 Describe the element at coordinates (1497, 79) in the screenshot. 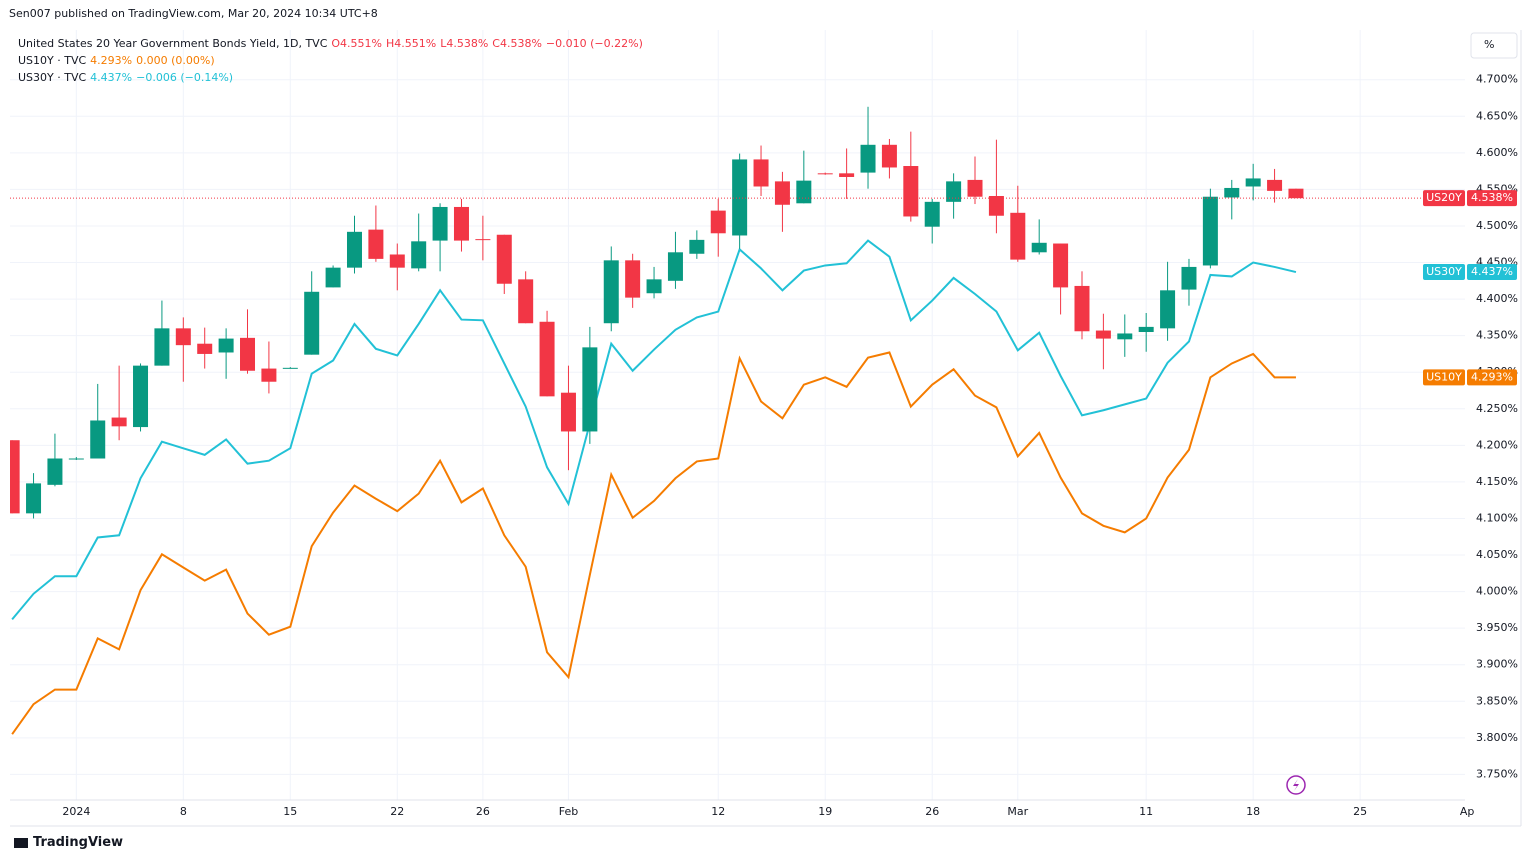

I see `y-tick-label: 4.700%` at that location.